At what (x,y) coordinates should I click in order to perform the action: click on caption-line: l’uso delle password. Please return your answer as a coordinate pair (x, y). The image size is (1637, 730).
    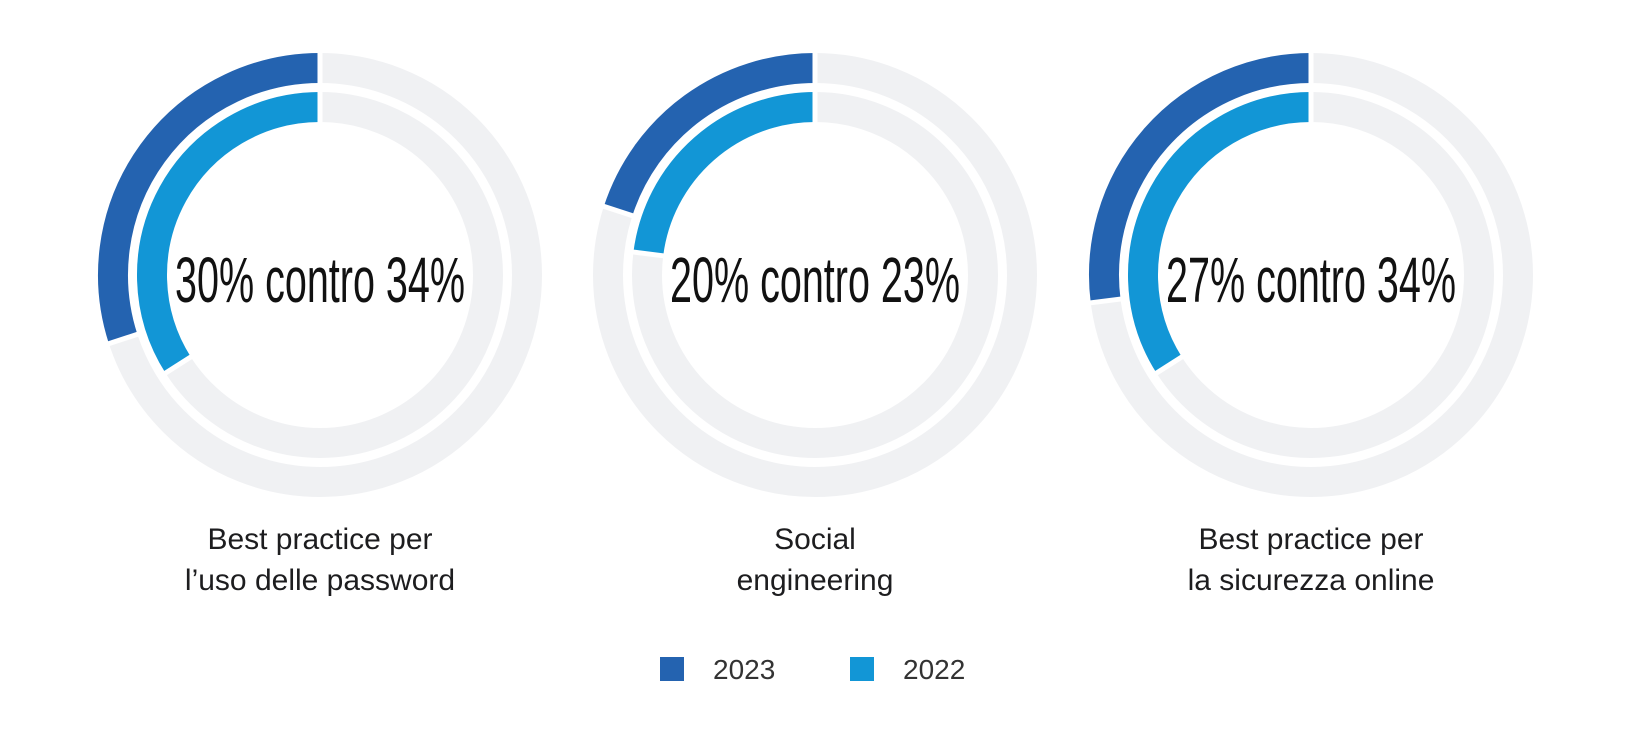
    Looking at the image, I should click on (320, 580).